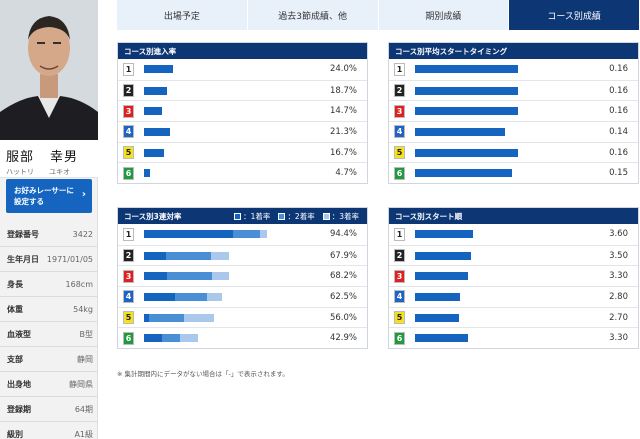 This screenshot has height=439, width=640. What do you see at coordinates (513, 152) in the screenshot?
I see `course-row: 5 0.16` at bounding box center [513, 152].